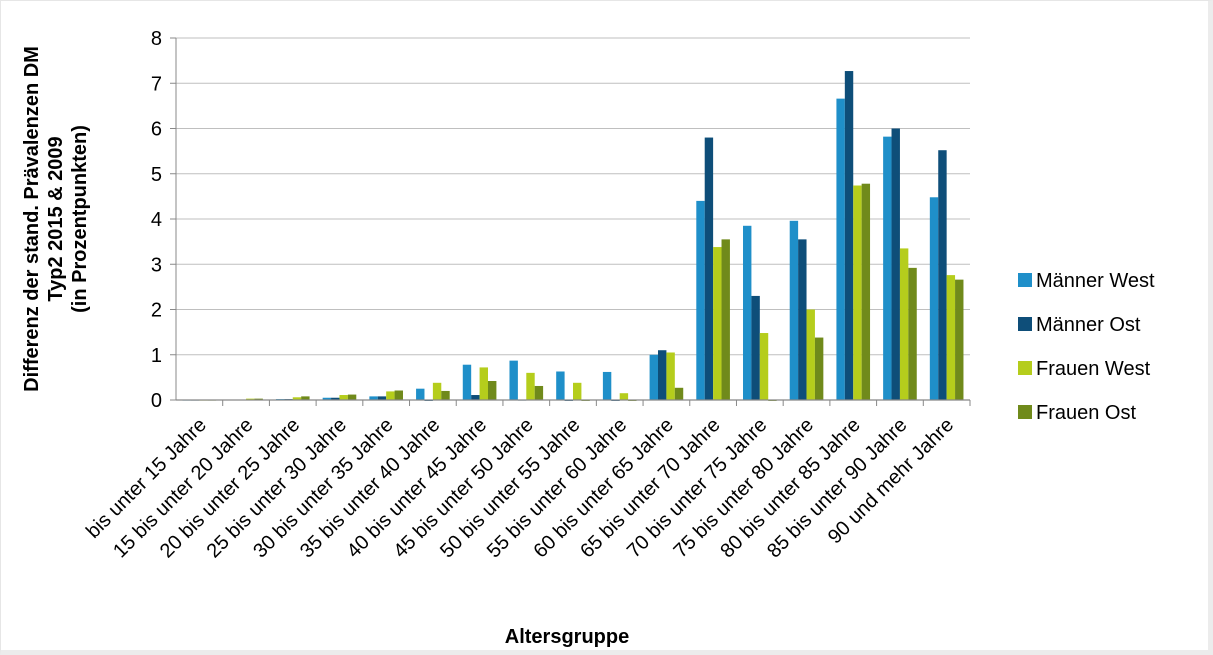 The width and height of the screenshot is (1213, 655). I want to click on y-tick-label: 0, so click(156, 401).